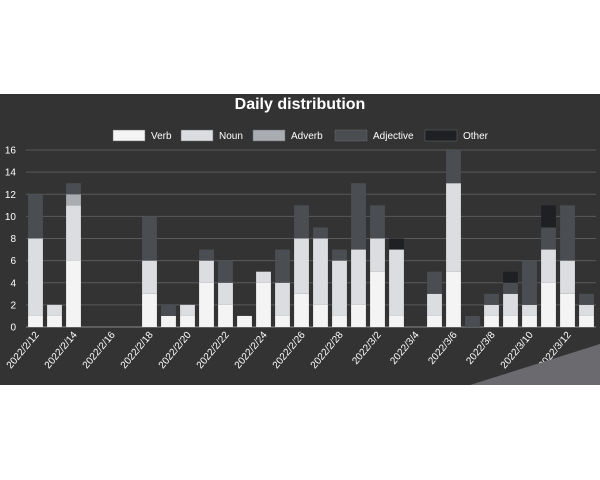 This screenshot has width=600, height=480. Describe the element at coordinates (393, 136) in the screenshot. I see `legend-label-adjective: Adjective` at that location.